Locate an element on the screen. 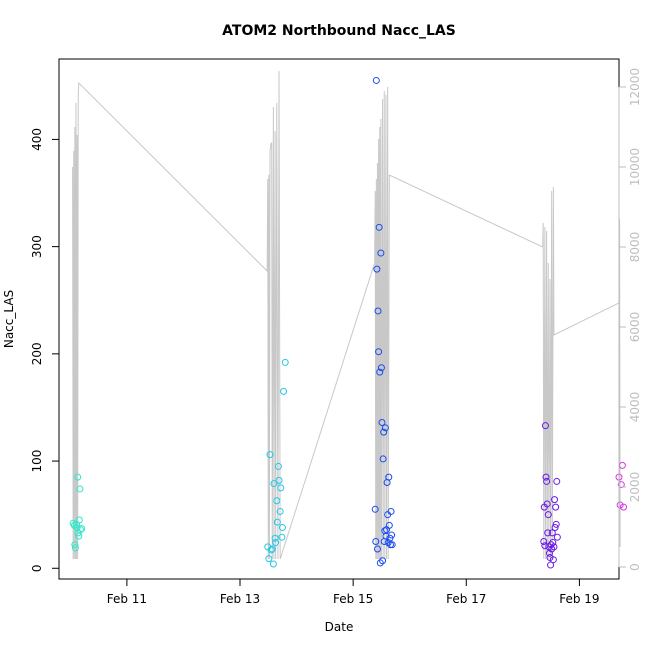 This screenshot has height=650, width=650. y-axis-label: Nacc_LAS is located at coordinates (9, 319).